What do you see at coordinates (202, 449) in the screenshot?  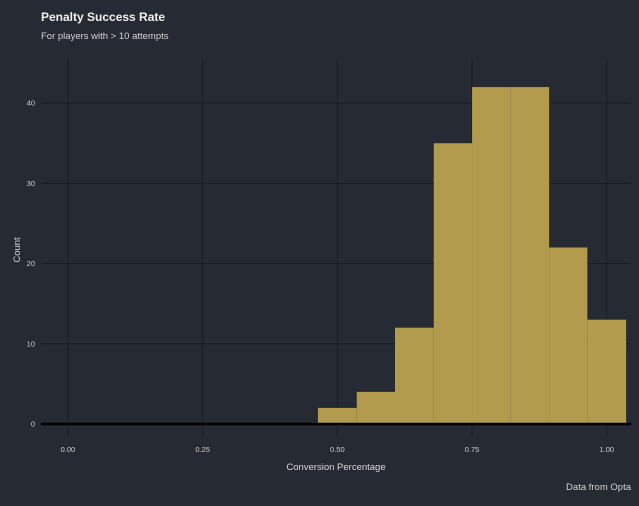 I see `x-tick-label: 0.25` at bounding box center [202, 449].